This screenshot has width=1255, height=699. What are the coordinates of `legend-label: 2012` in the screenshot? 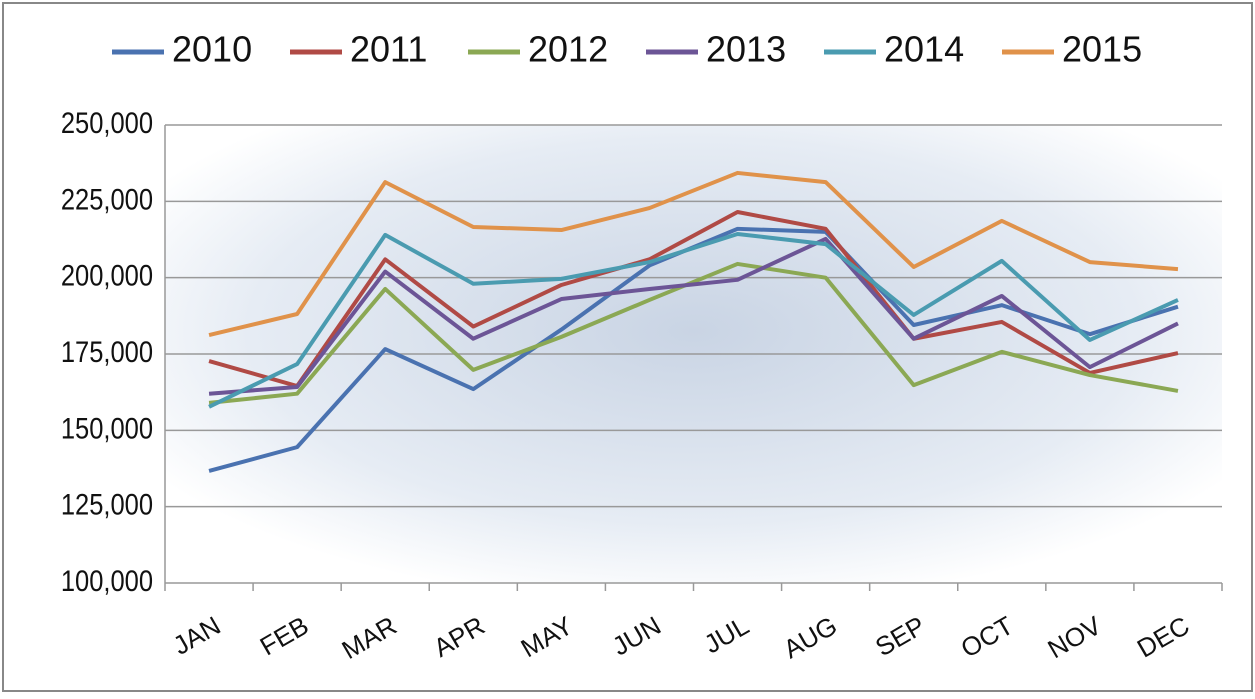 It's located at (568, 49).